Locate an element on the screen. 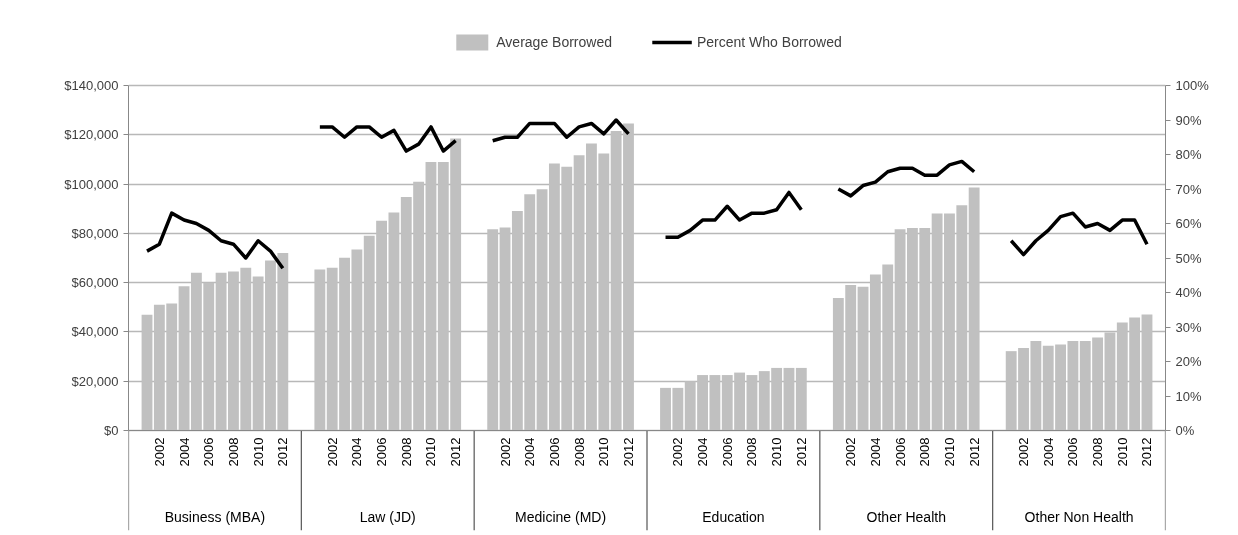  y-tick-label: $40,000 is located at coordinates (95, 332).